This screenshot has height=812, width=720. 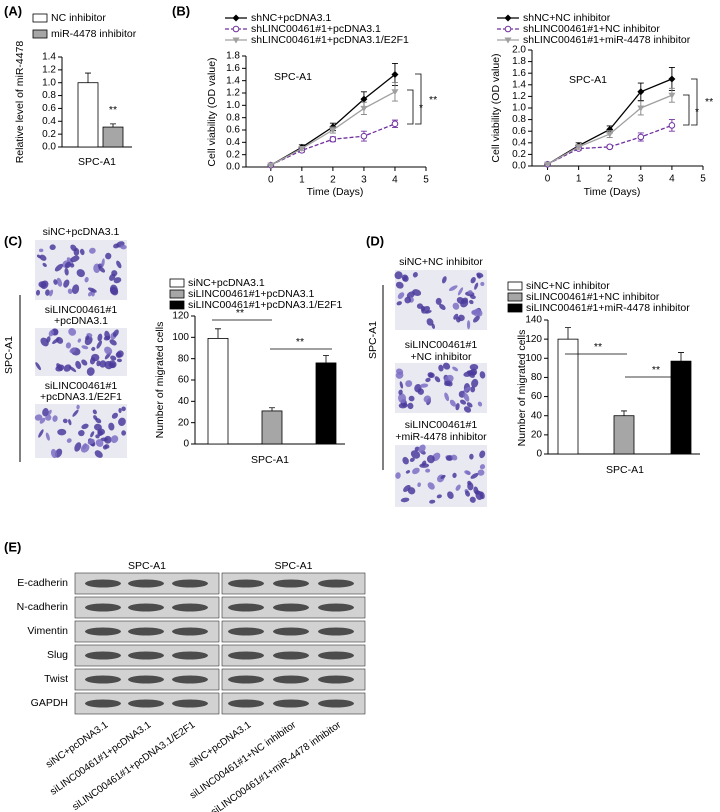 What do you see at coordinates (20, 102) in the screenshot?
I see `y-axis-label: Relative level of miR-4478` at bounding box center [20, 102].